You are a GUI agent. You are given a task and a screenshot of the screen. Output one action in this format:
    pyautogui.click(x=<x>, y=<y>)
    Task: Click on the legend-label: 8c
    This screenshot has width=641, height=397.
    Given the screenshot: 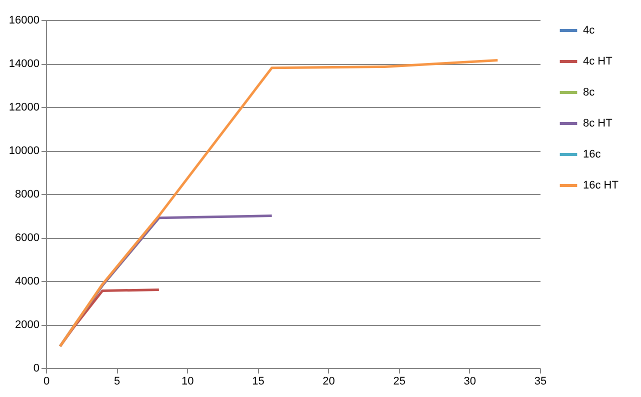 What is the action you would take?
    pyautogui.click(x=589, y=92)
    